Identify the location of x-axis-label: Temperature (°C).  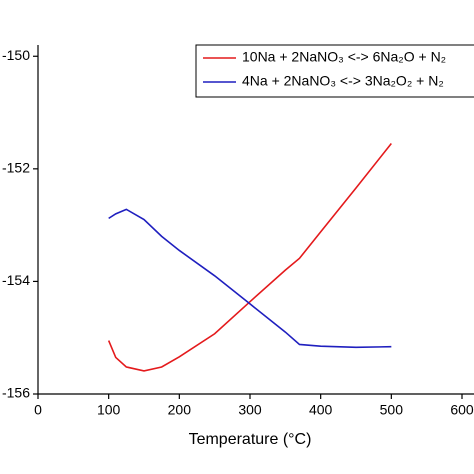
(250, 439).